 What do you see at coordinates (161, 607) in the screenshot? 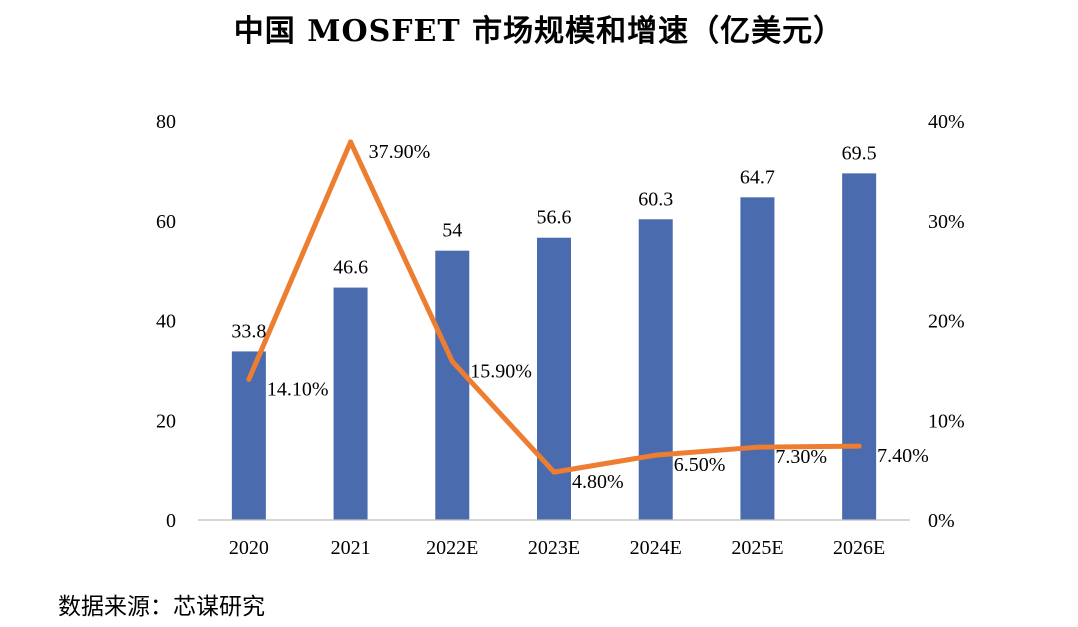
I see `source-note: 数据来源：芯谋研究` at bounding box center [161, 607].